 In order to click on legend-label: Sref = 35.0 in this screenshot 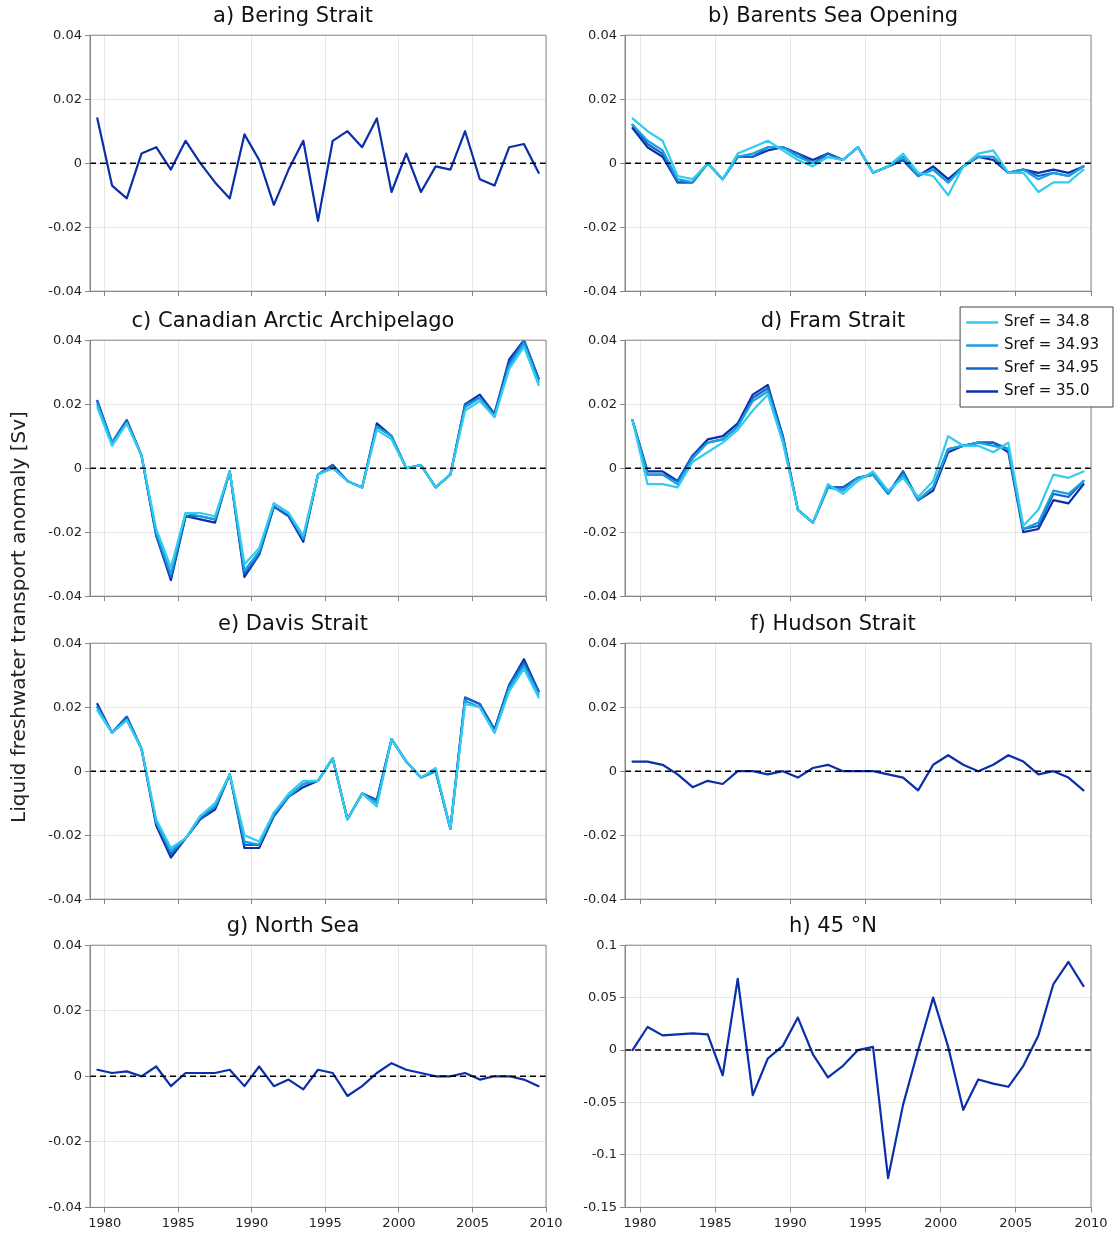, I will do `click(1047, 390)`.